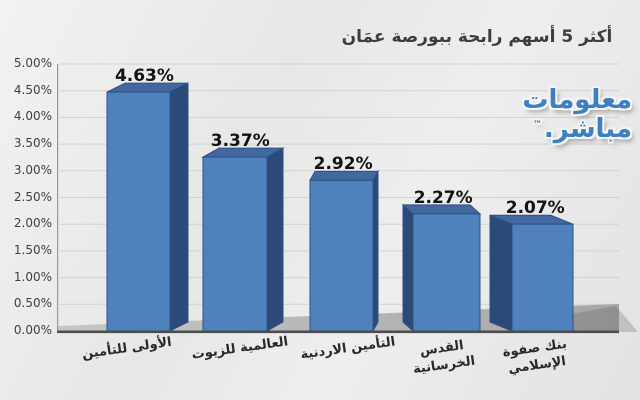  I want to click on y-tick-label: 1.50%, so click(32, 249).